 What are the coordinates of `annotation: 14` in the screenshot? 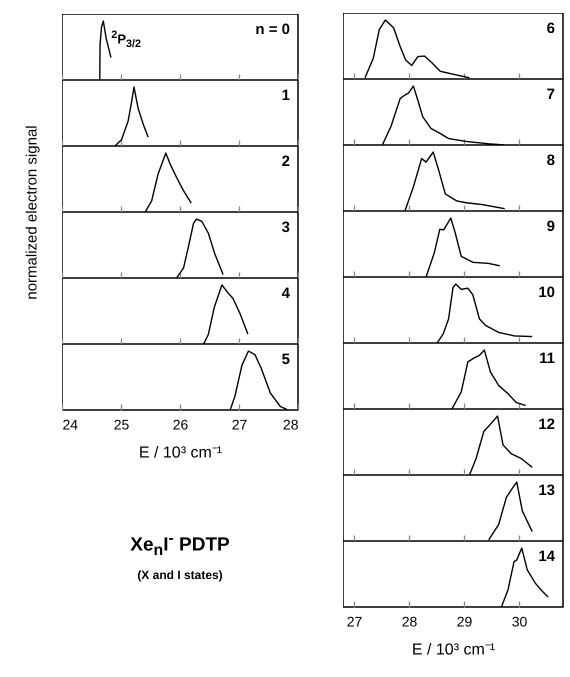 It's located at (547, 556).